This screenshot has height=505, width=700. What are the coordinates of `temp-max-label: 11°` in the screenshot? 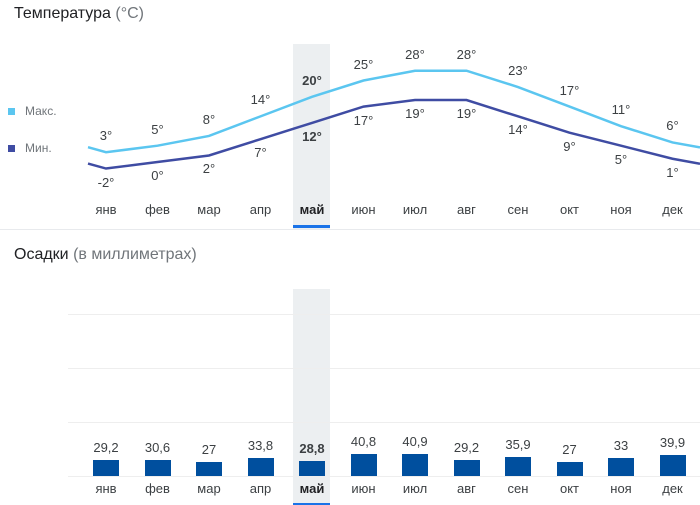 It's located at (621, 110).